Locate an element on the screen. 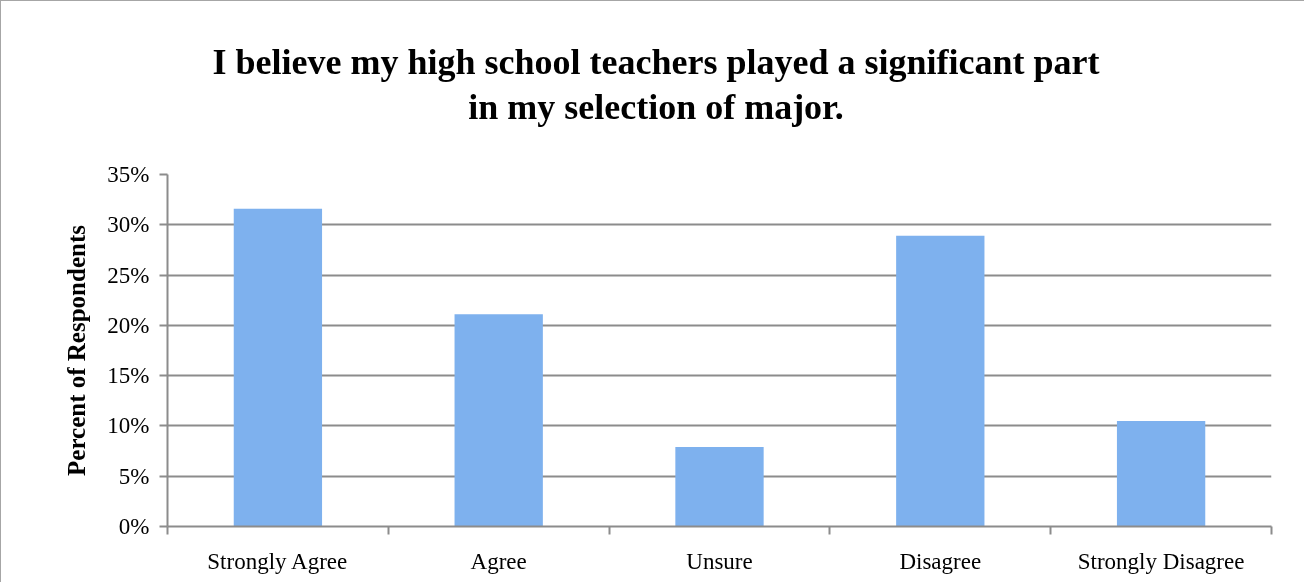 This screenshot has height=582, width=1304. y-tick-label: 30% is located at coordinates (128, 225).